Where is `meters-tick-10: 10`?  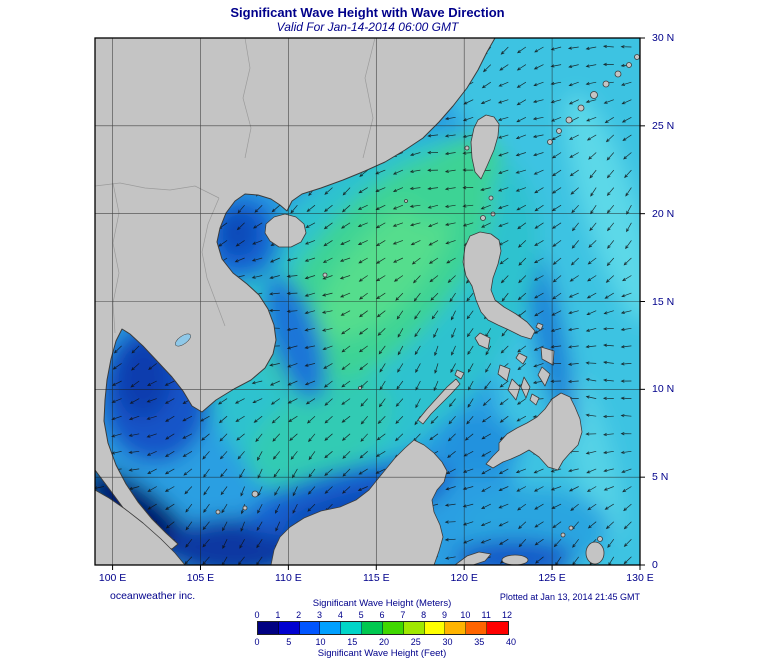 meters-tick-10: 10 is located at coordinates (465, 615).